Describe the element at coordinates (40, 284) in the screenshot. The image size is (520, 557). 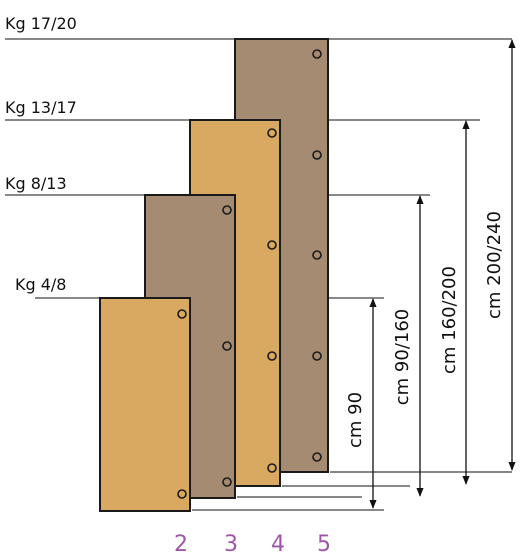
I see `weight-label-4-8: Kg 4/8` at that location.